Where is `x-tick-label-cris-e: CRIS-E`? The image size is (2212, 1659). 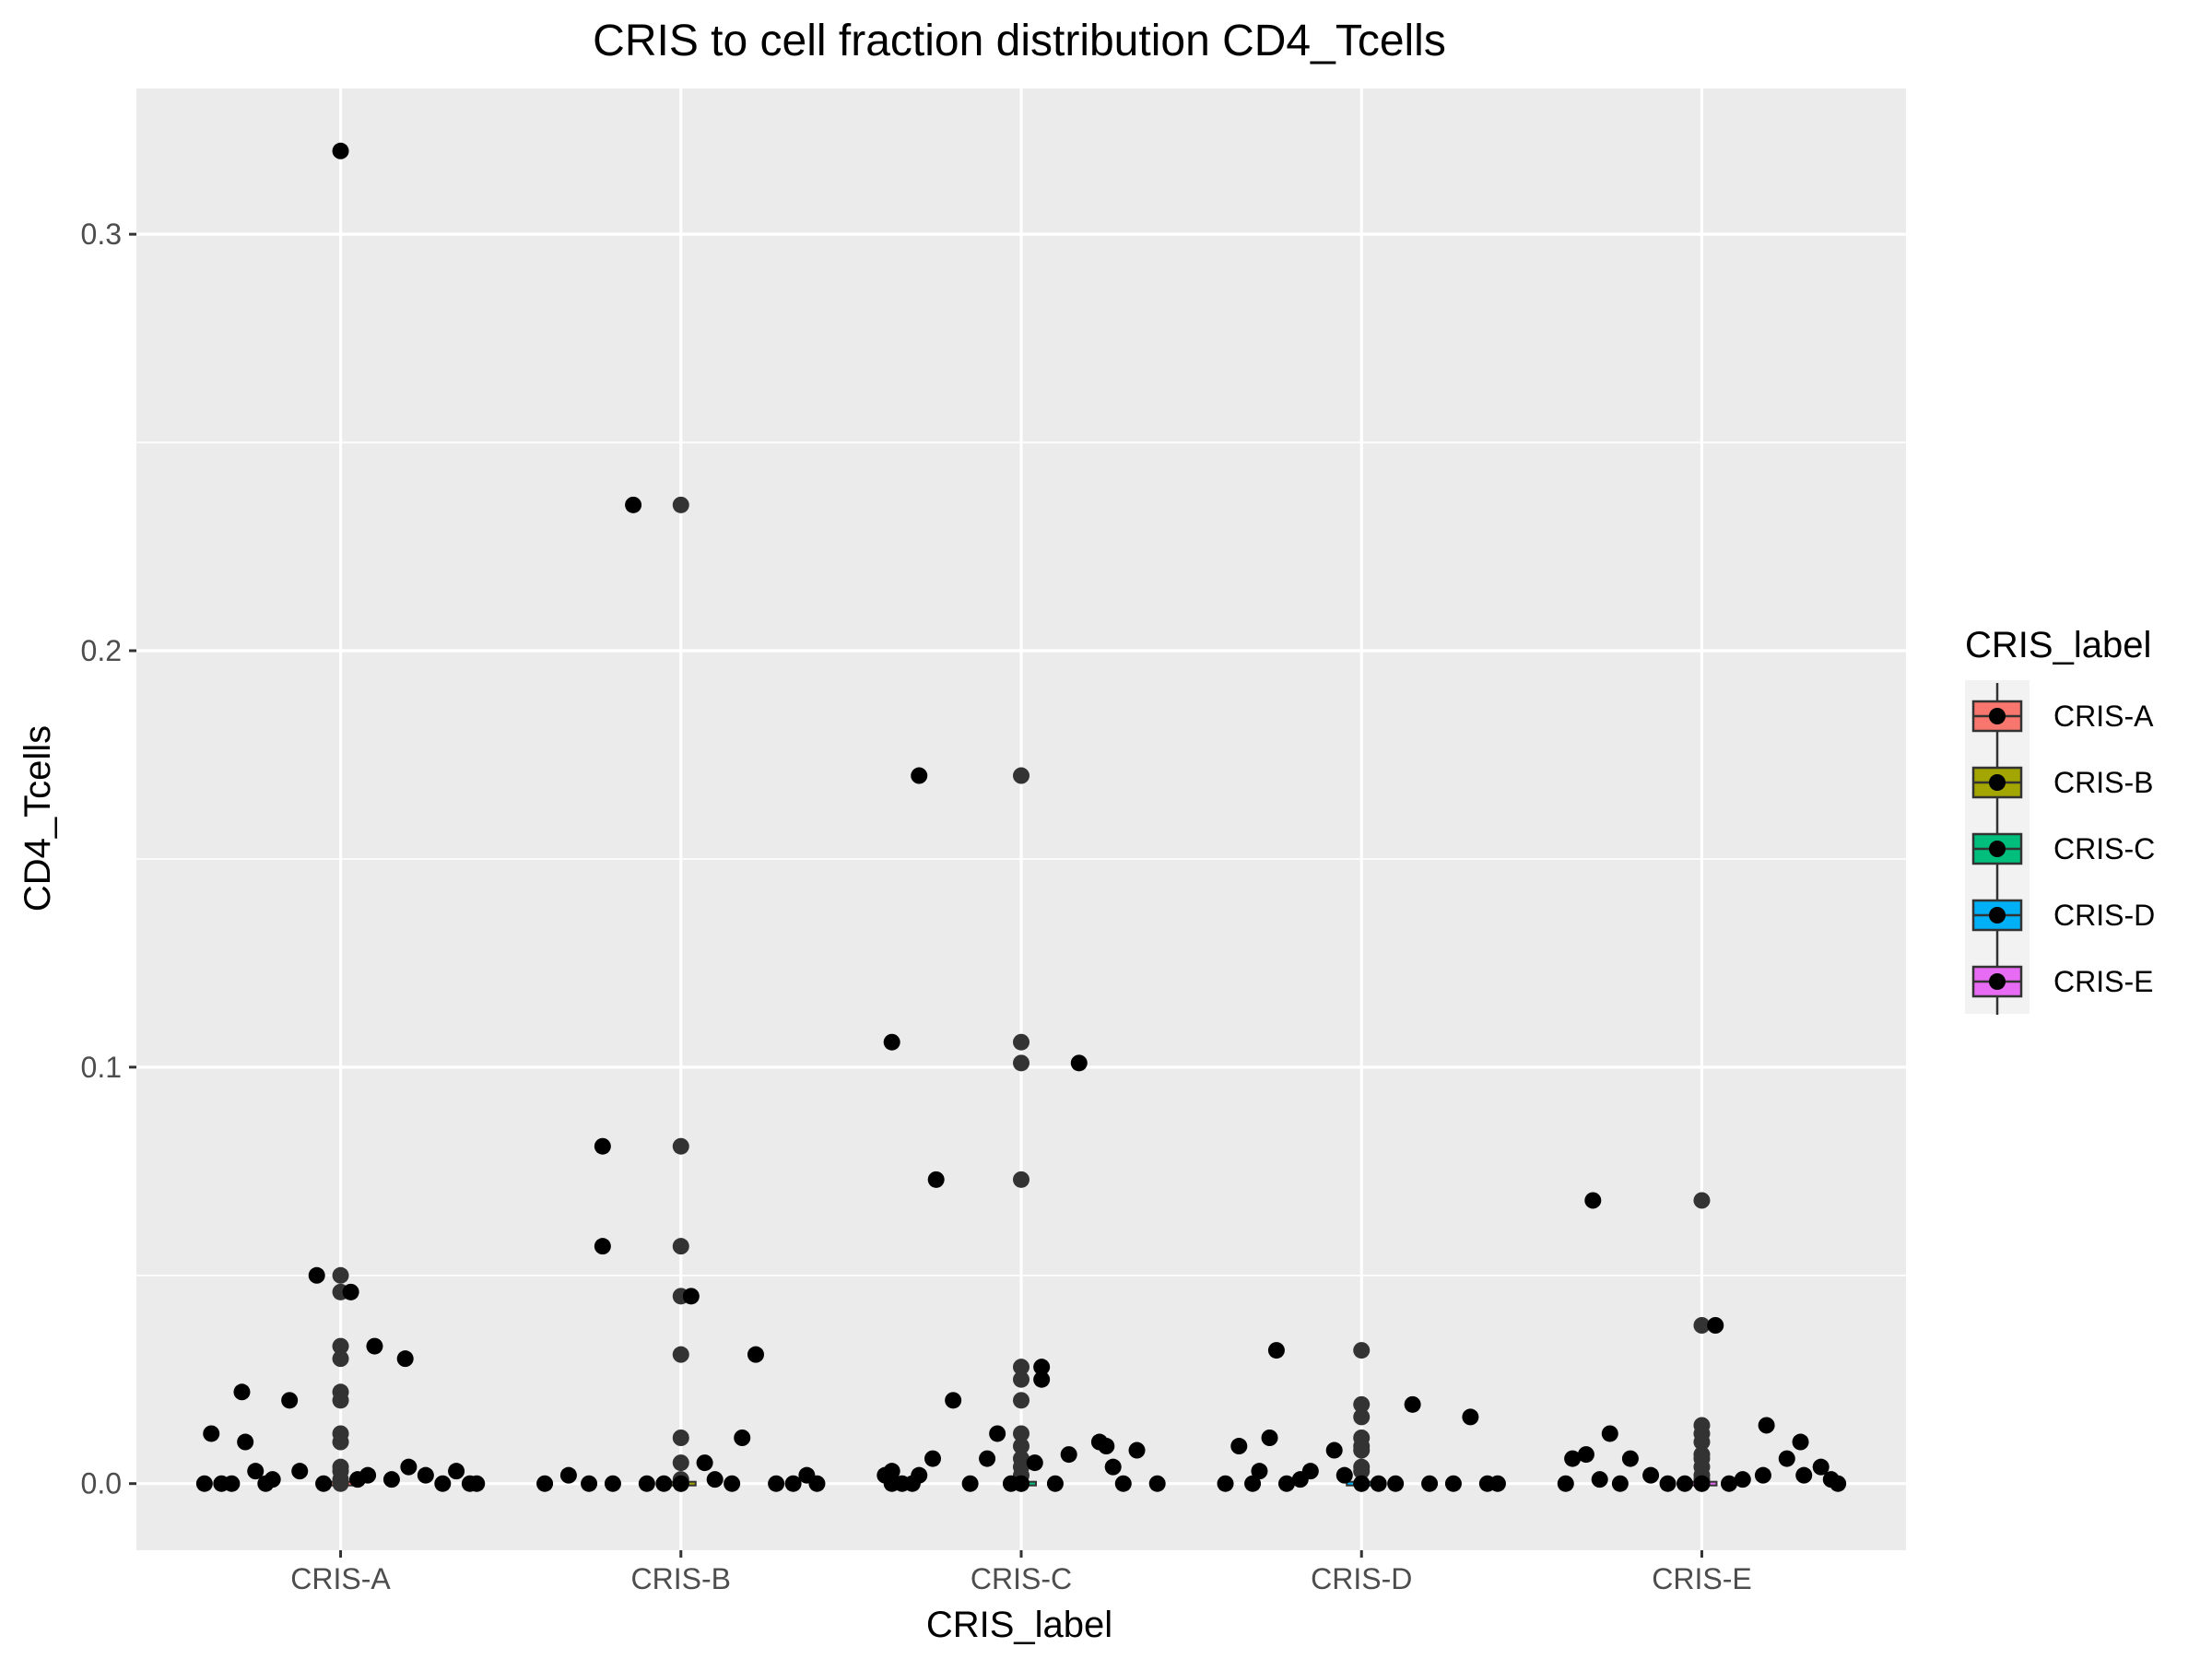
x-tick-label-cris-e: CRIS-E is located at coordinates (1701, 1578).